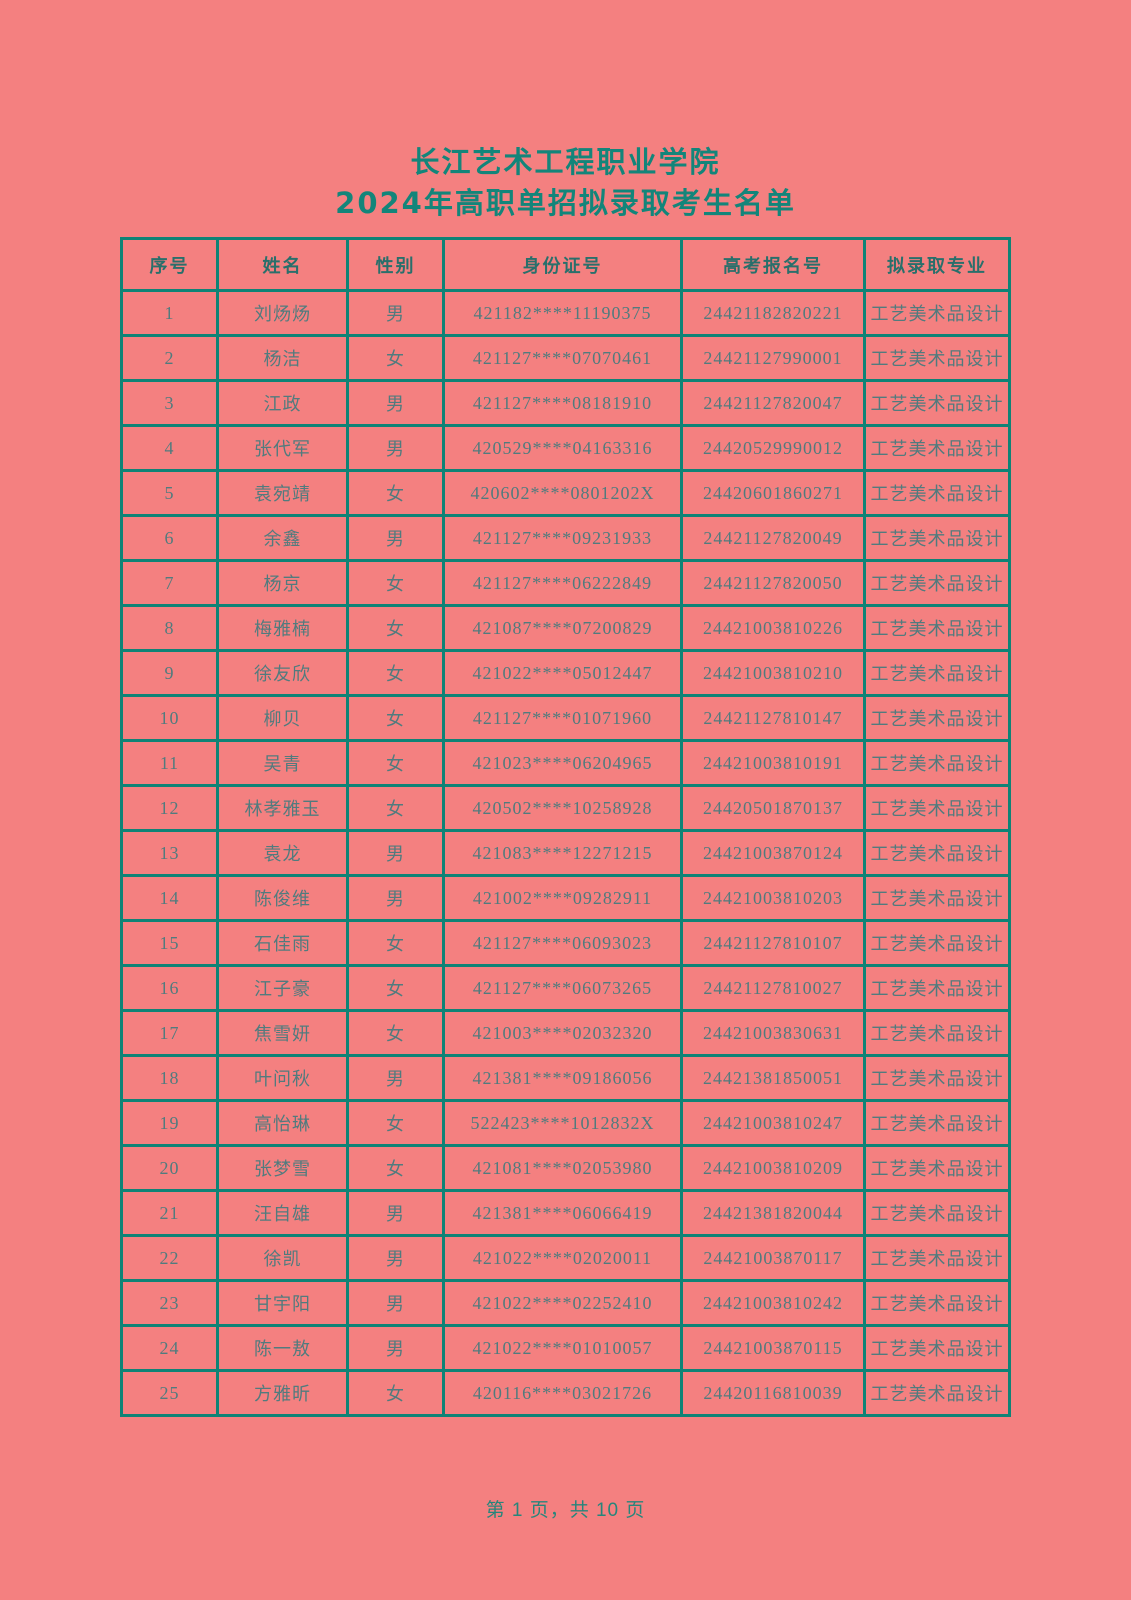 This screenshot has width=1131, height=1600. Describe the element at coordinates (773, 493) in the screenshot. I see `table-cell: 24420601860271` at that location.